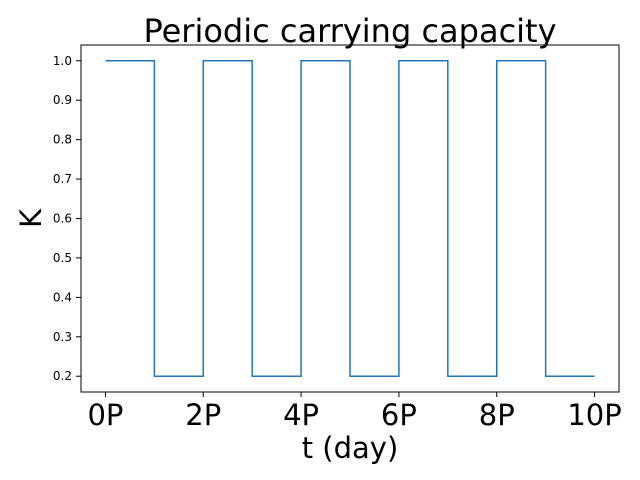 The height and width of the screenshot is (480, 640). I want to click on y-tick-label: 0.5, so click(62, 258).